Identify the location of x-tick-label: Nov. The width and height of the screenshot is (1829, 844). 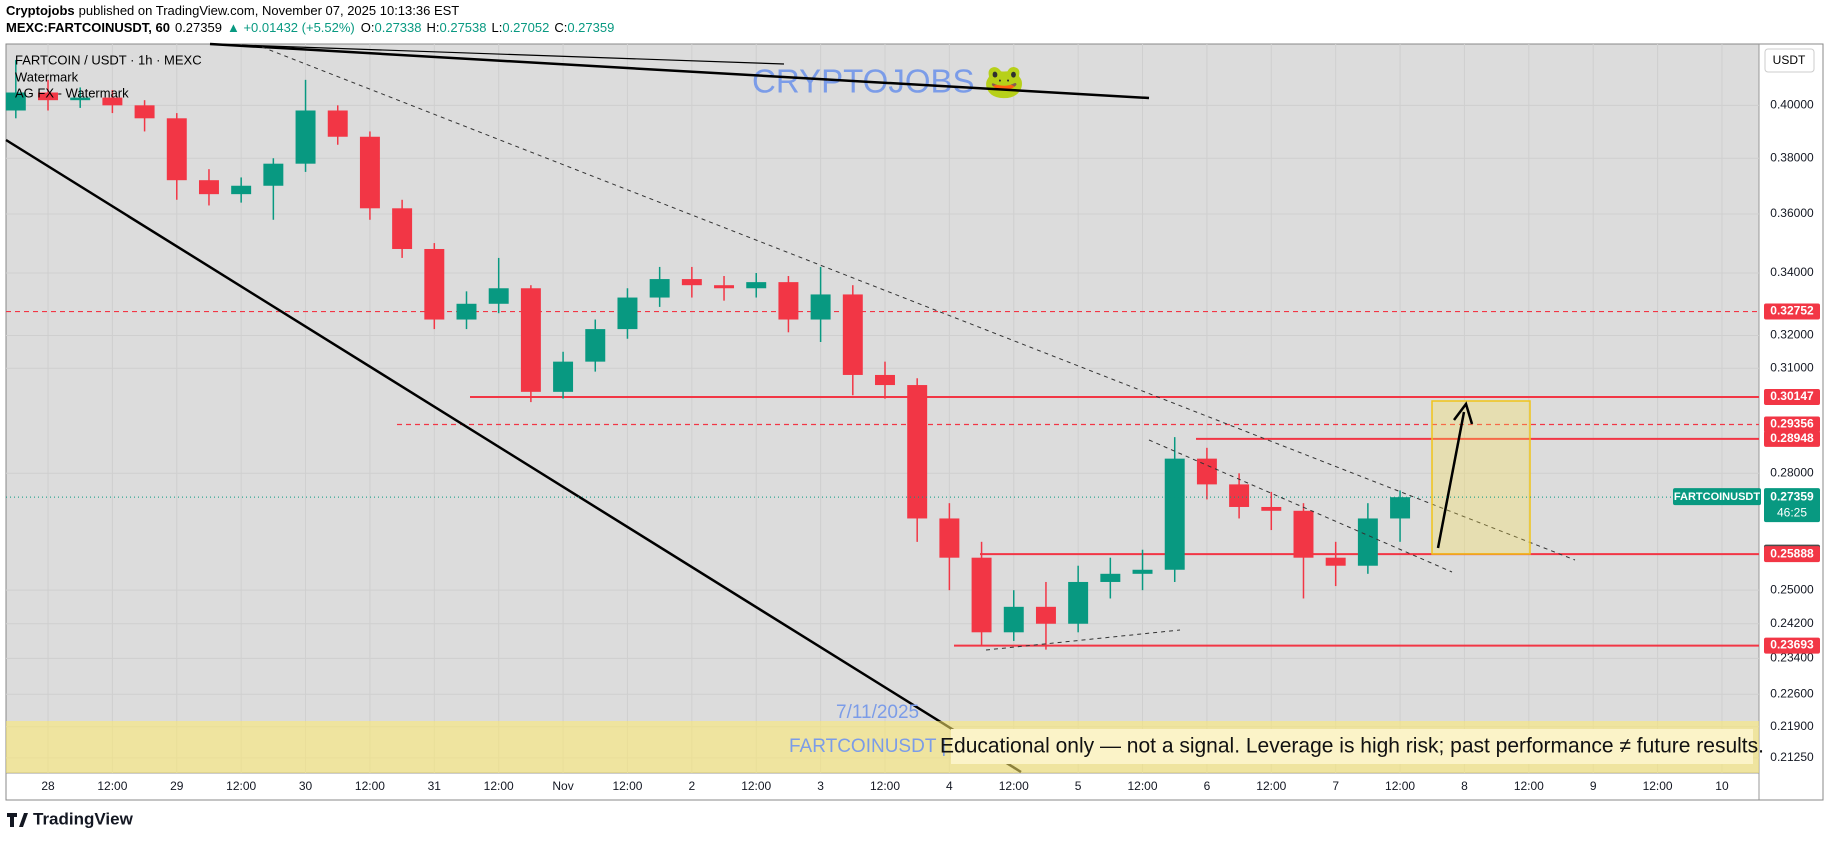
(562, 786).